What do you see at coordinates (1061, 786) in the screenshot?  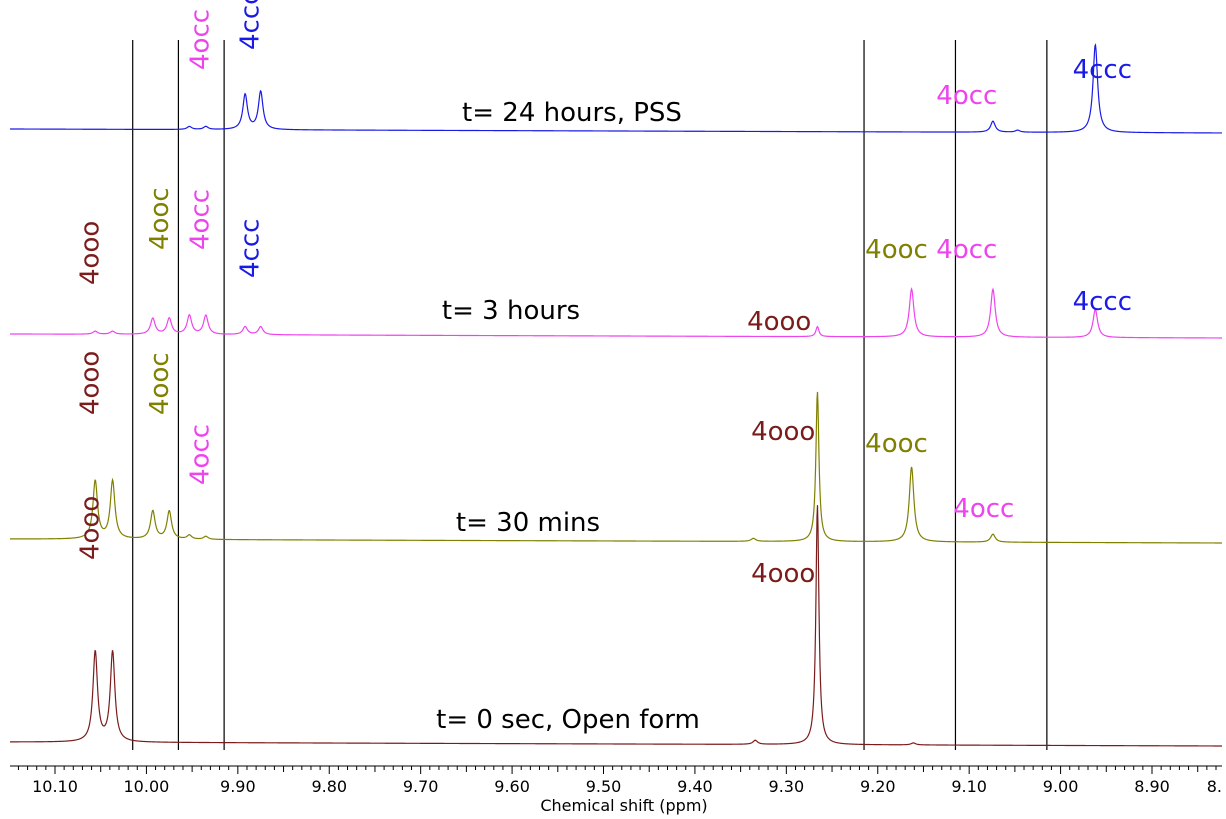 I see `x-tick-label: 9.00` at bounding box center [1061, 786].